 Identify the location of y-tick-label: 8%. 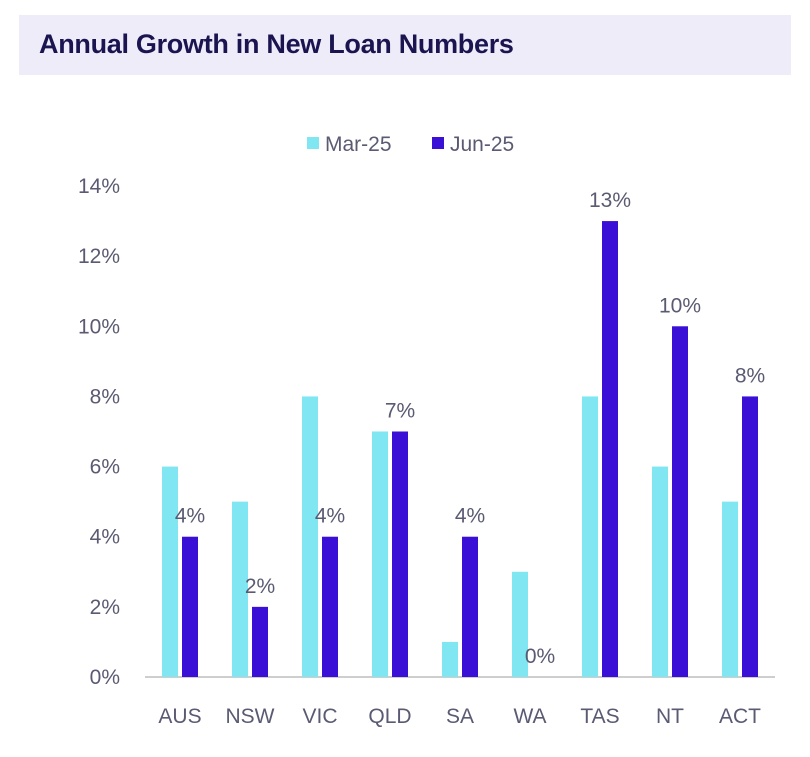
(105, 396).